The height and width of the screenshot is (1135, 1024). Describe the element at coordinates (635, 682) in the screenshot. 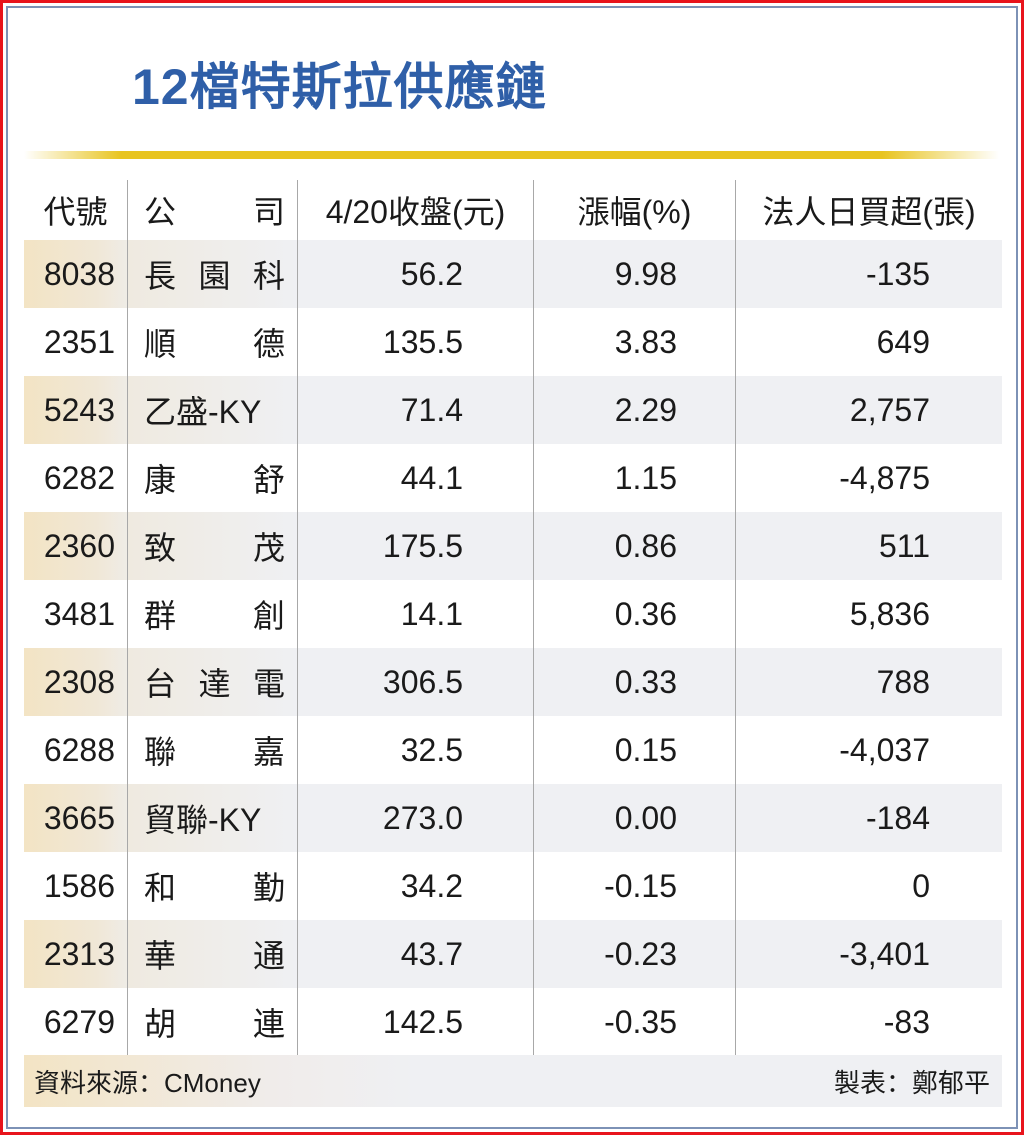

I see `cell-change: 0.33` at that location.